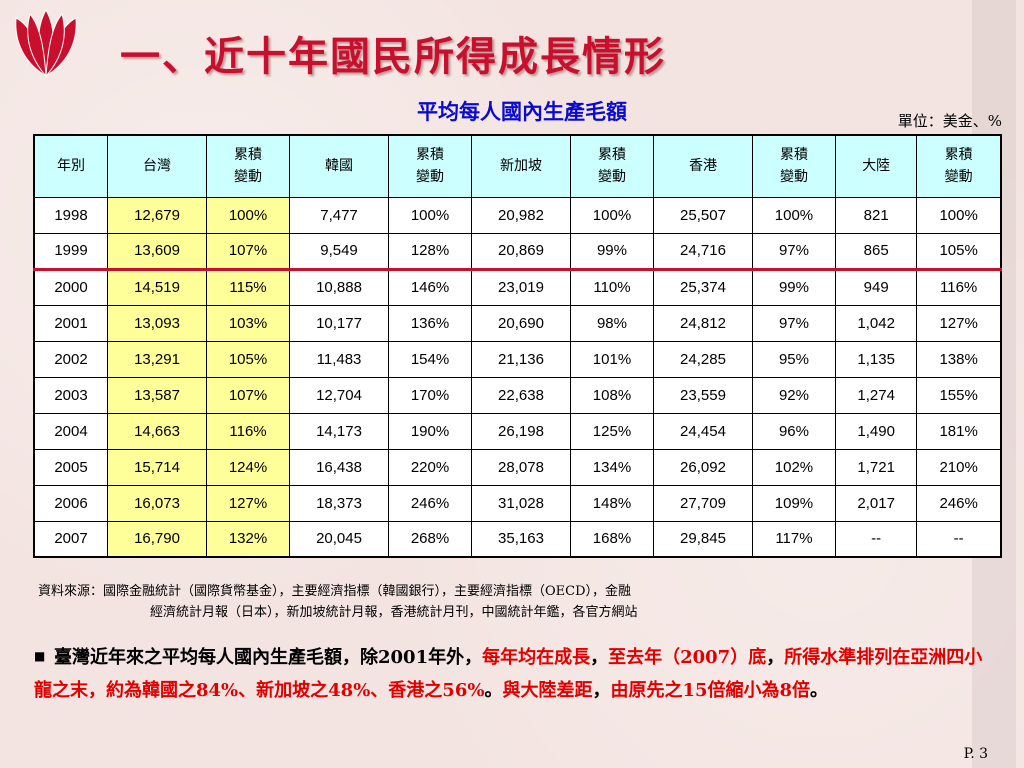  I want to click on table-cell: 2004, so click(71, 431).